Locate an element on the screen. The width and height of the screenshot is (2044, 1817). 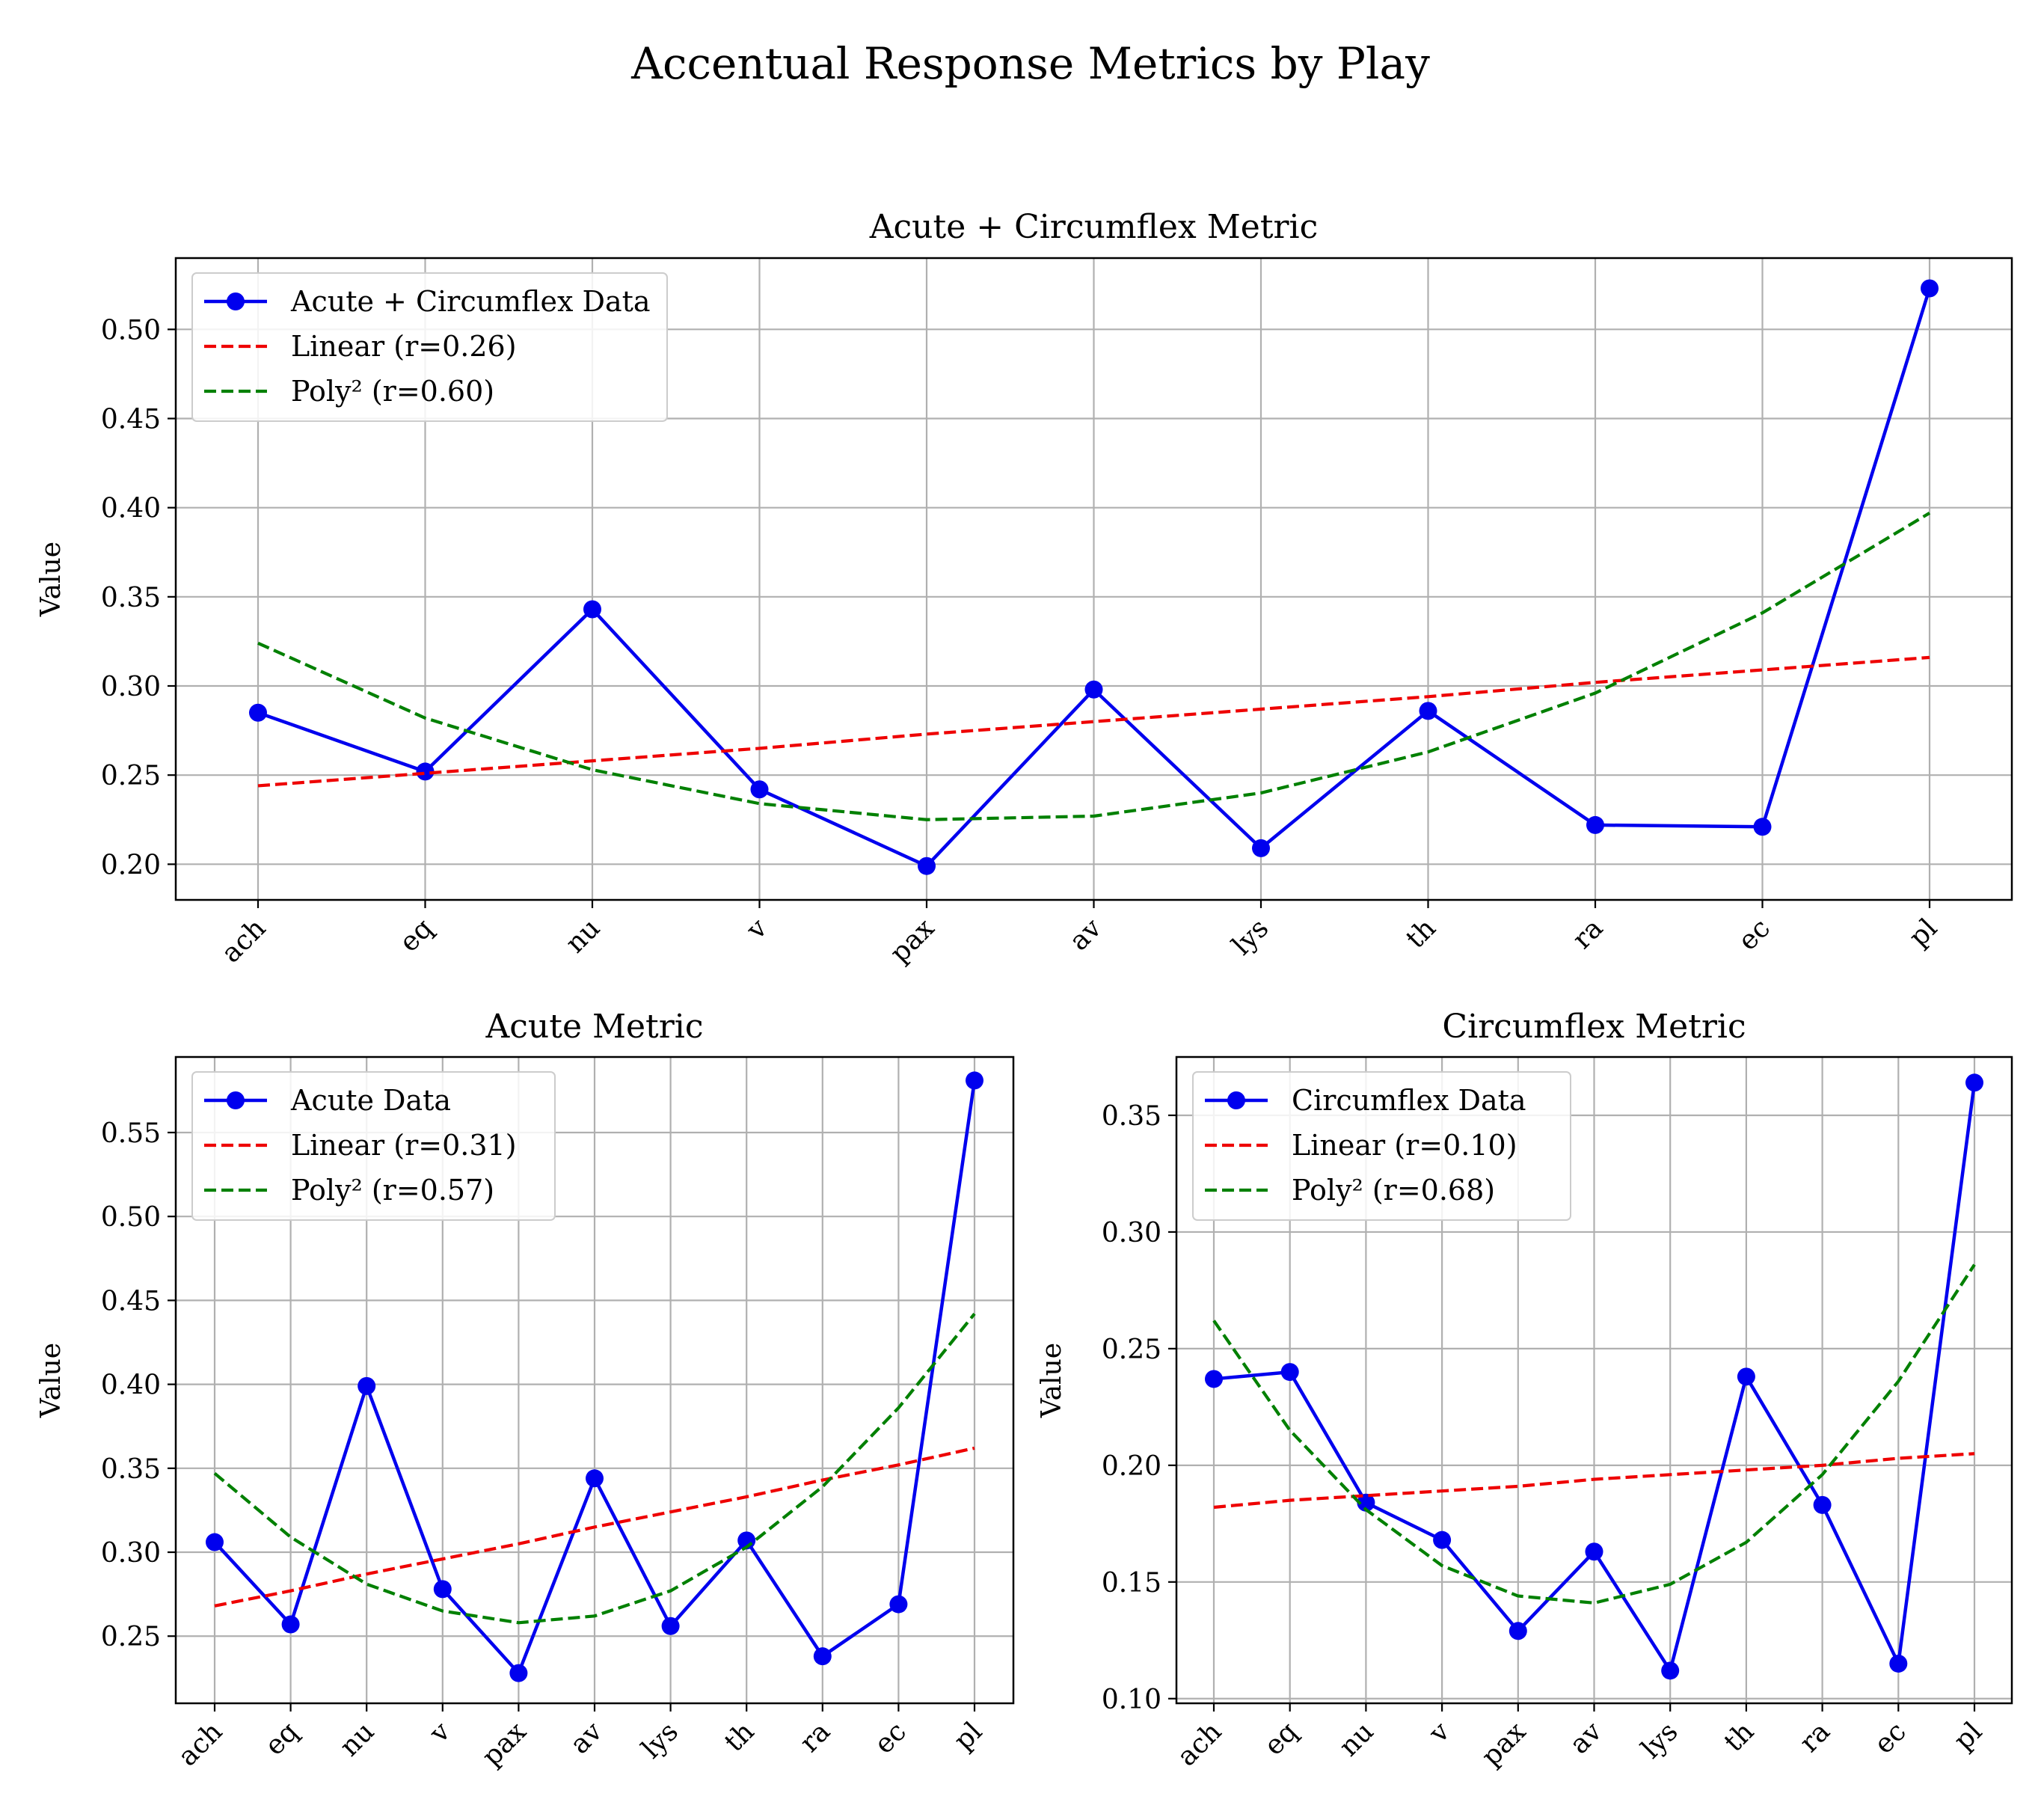
y-tick-label: 0.55 is located at coordinates (131, 1133).